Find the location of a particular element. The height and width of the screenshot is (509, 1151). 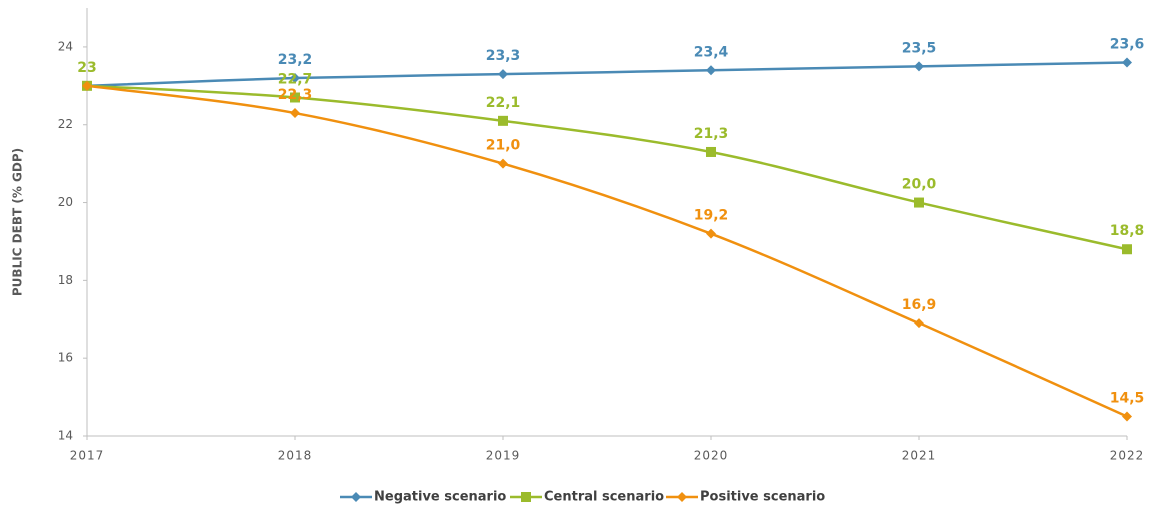

y-tick-label: 20 is located at coordinates (65, 202).